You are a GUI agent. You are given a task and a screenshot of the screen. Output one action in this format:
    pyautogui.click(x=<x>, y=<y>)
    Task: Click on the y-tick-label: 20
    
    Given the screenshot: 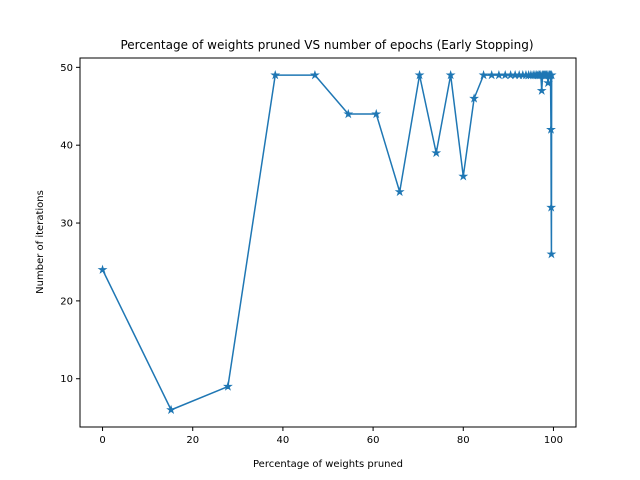 What is the action you would take?
    pyautogui.click(x=66, y=301)
    